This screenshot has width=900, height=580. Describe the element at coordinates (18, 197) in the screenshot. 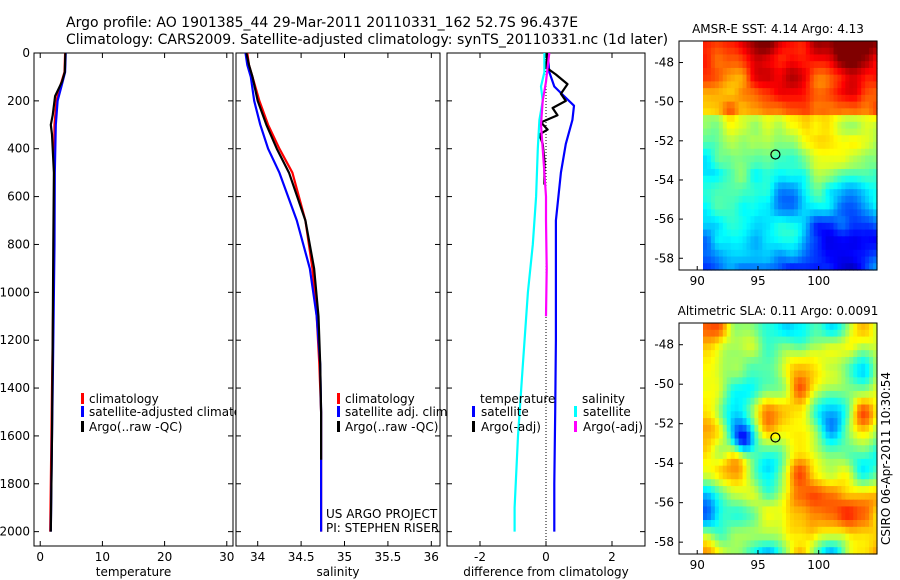

I see `temperature-ytick-label: 600` at that location.